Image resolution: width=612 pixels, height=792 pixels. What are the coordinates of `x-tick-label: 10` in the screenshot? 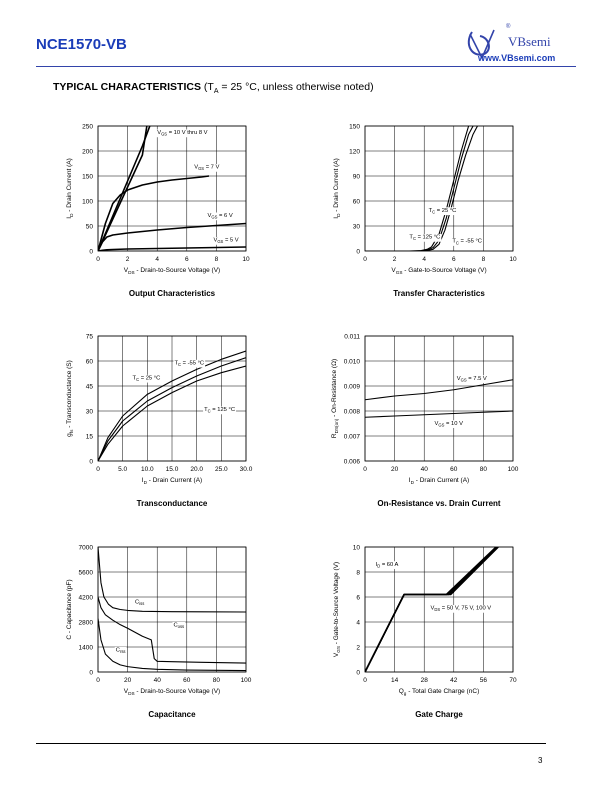 It's located at (246, 259).